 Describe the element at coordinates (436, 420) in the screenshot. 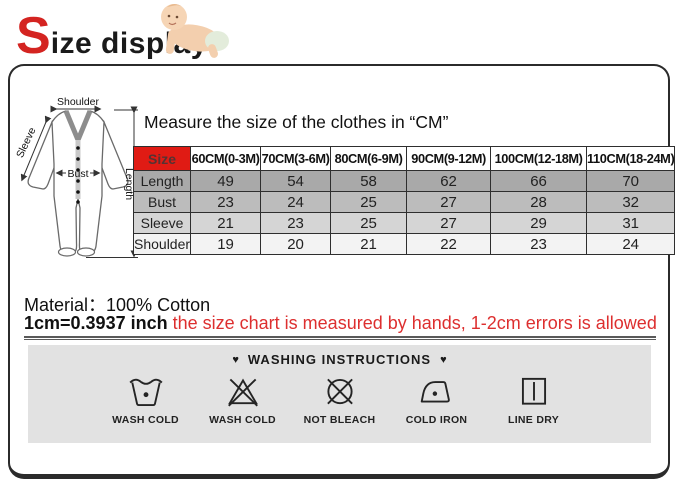

I see `washing-item-label: COLD IRON` at that location.